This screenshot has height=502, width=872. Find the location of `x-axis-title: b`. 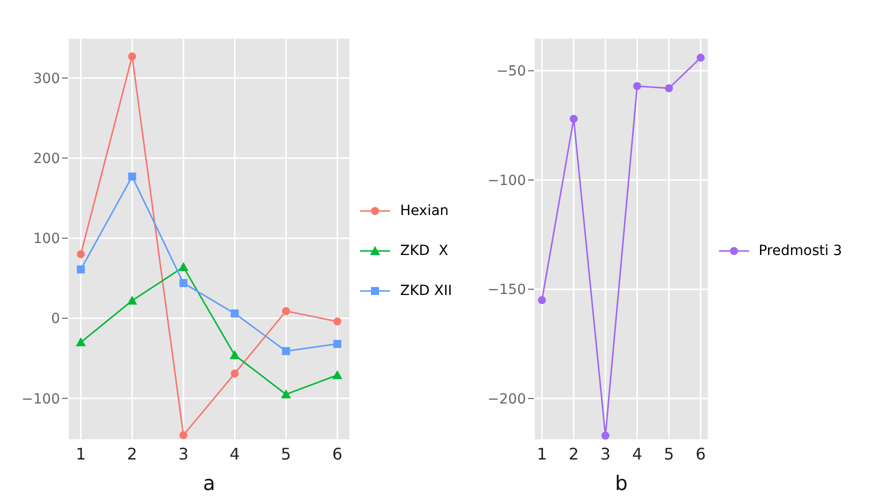

x-axis-title: b is located at coordinates (621, 483).